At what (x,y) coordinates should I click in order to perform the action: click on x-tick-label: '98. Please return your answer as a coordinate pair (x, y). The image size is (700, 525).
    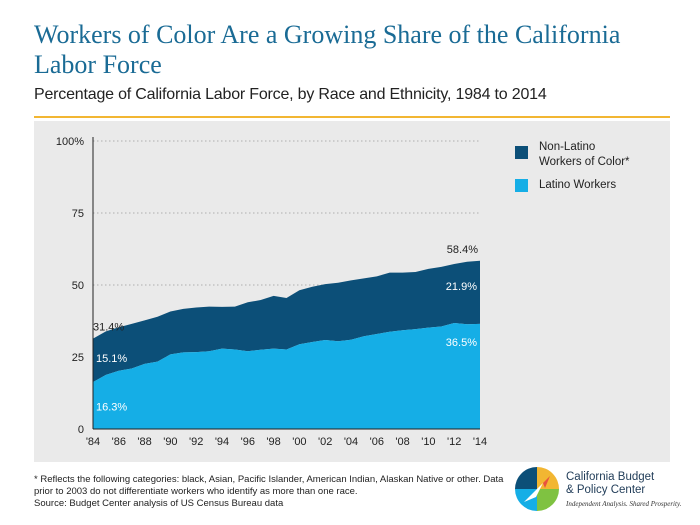
    Looking at the image, I should click on (273, 442).